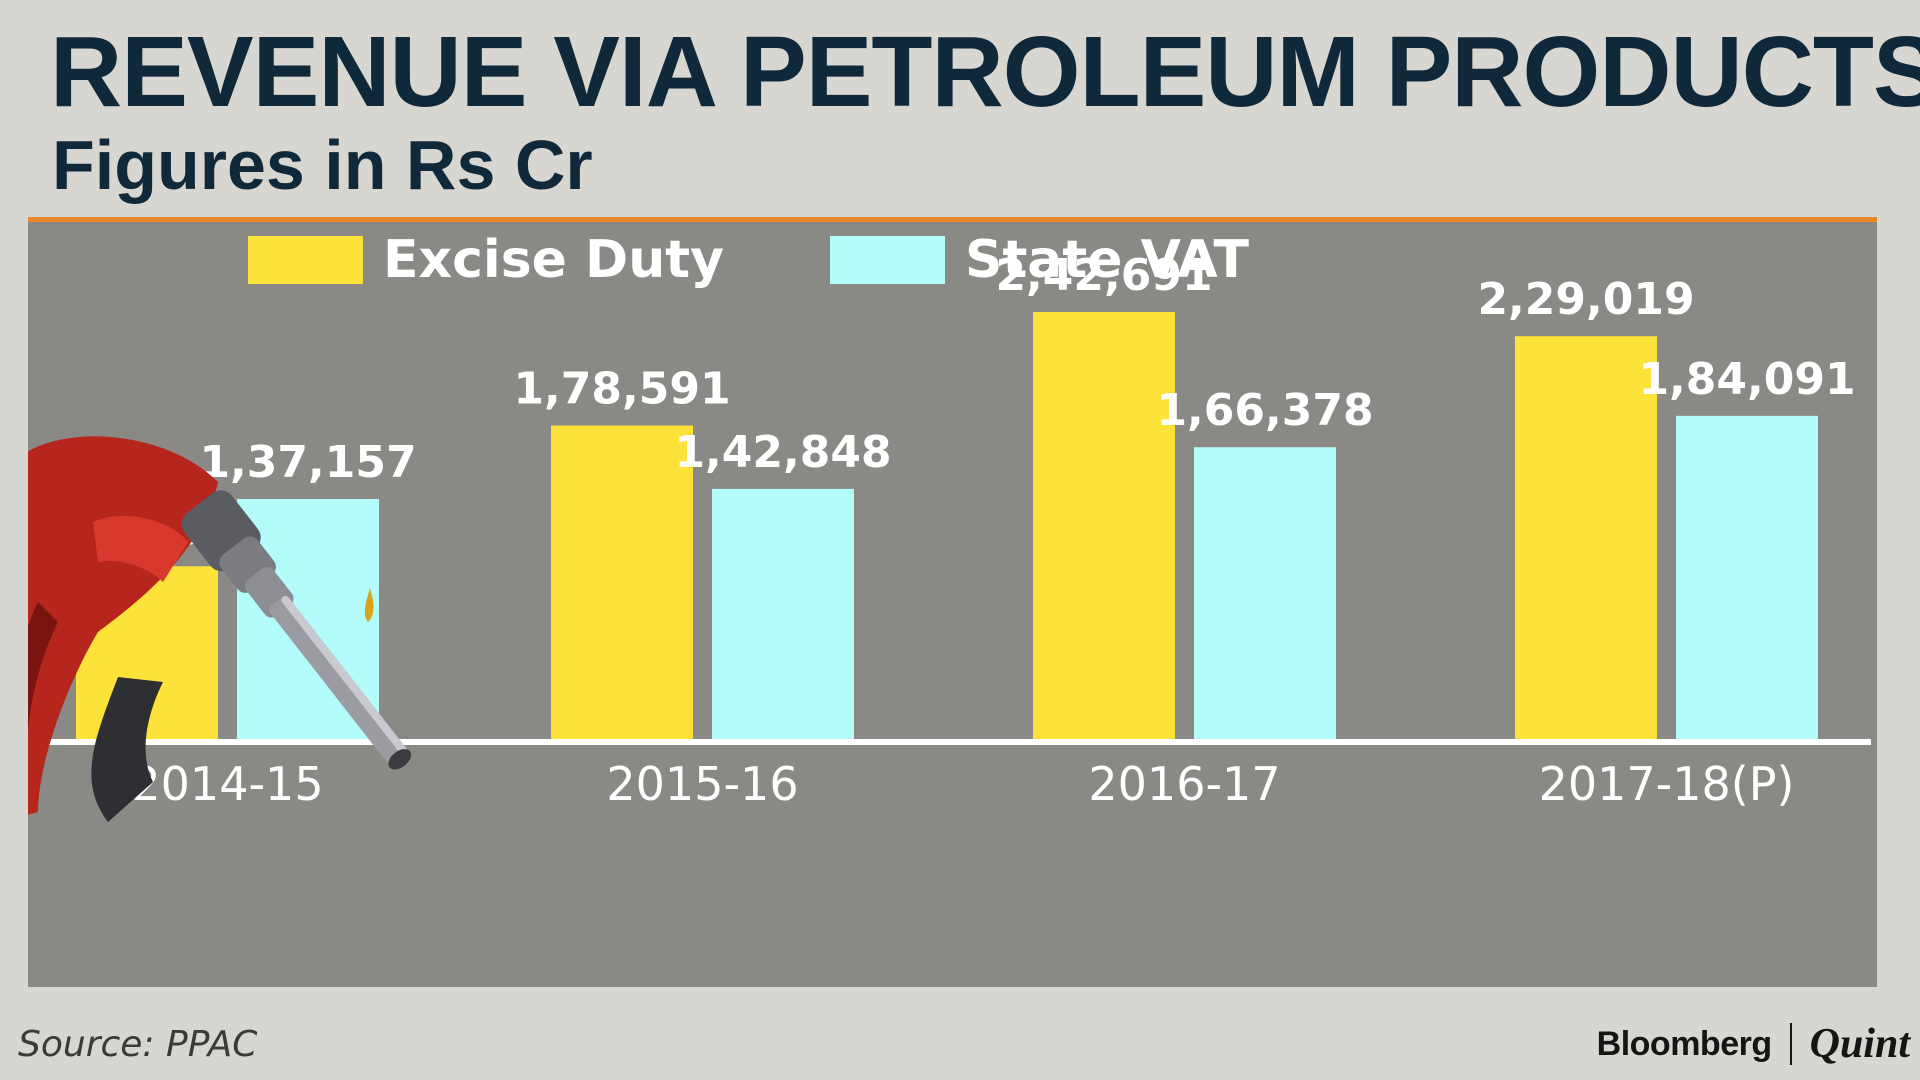 The image size is (1920, 1080). I want to click on x-tick-label-2017-18(P): 2017-18(P), so click(1667, 784).